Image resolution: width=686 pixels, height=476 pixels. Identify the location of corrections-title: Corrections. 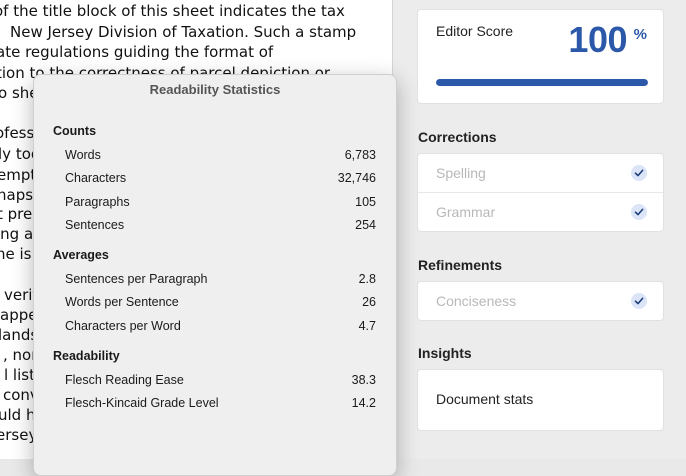
(457, 137).